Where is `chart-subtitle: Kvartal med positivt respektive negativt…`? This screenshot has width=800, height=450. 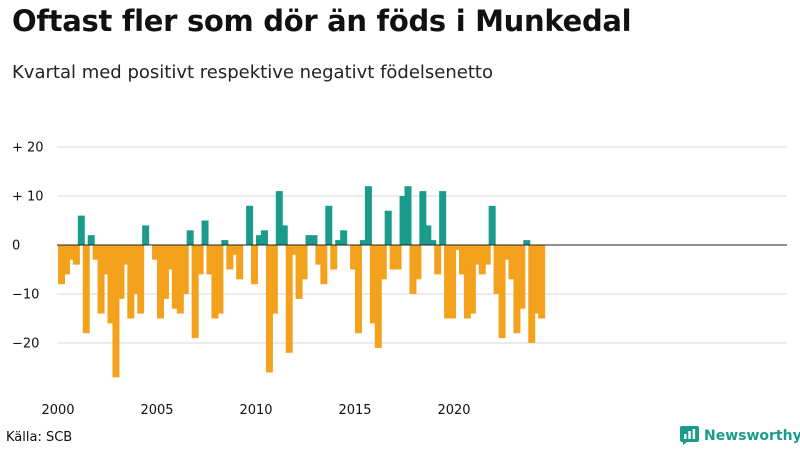
chart-subtitle: Kvartal med positivt respektive negativt… is located at coordinates (252, 72).